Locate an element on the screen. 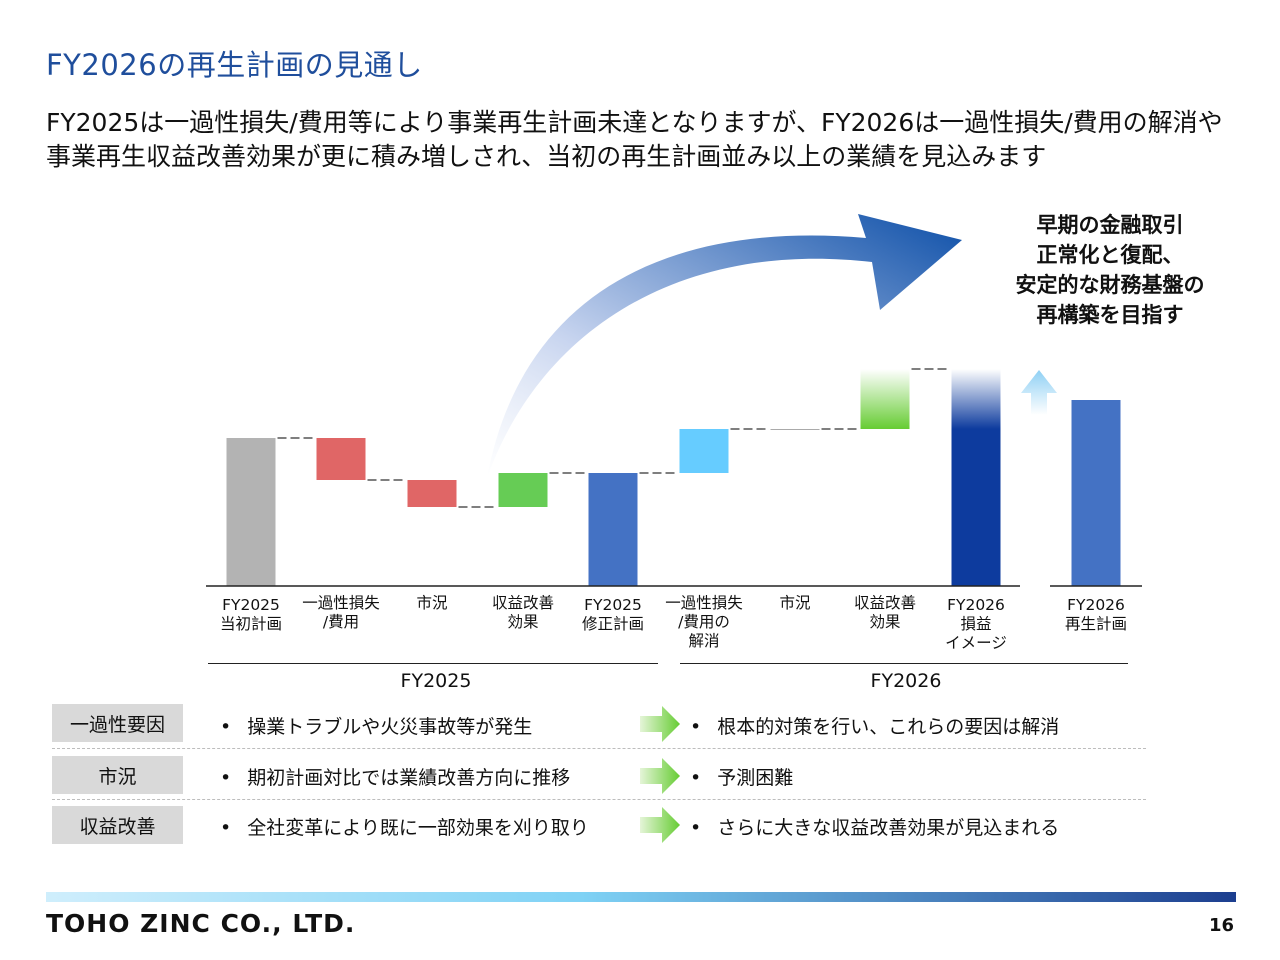 The image size is (1280, 960). row-improvement-right: • さらに大きな収益改善効果が見込まれる is located at coordinates (875, 828).